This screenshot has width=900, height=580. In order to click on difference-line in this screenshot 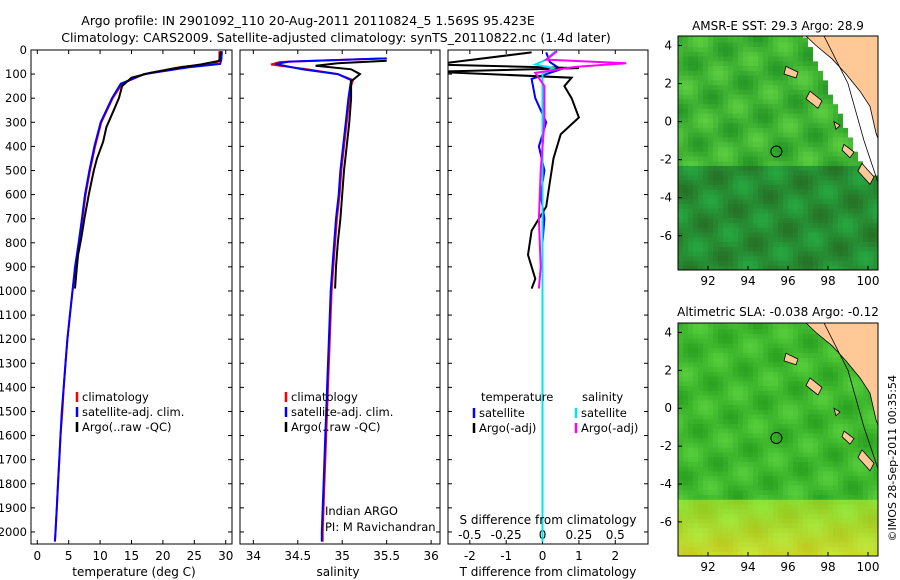, I will do `click(580, 169)`.